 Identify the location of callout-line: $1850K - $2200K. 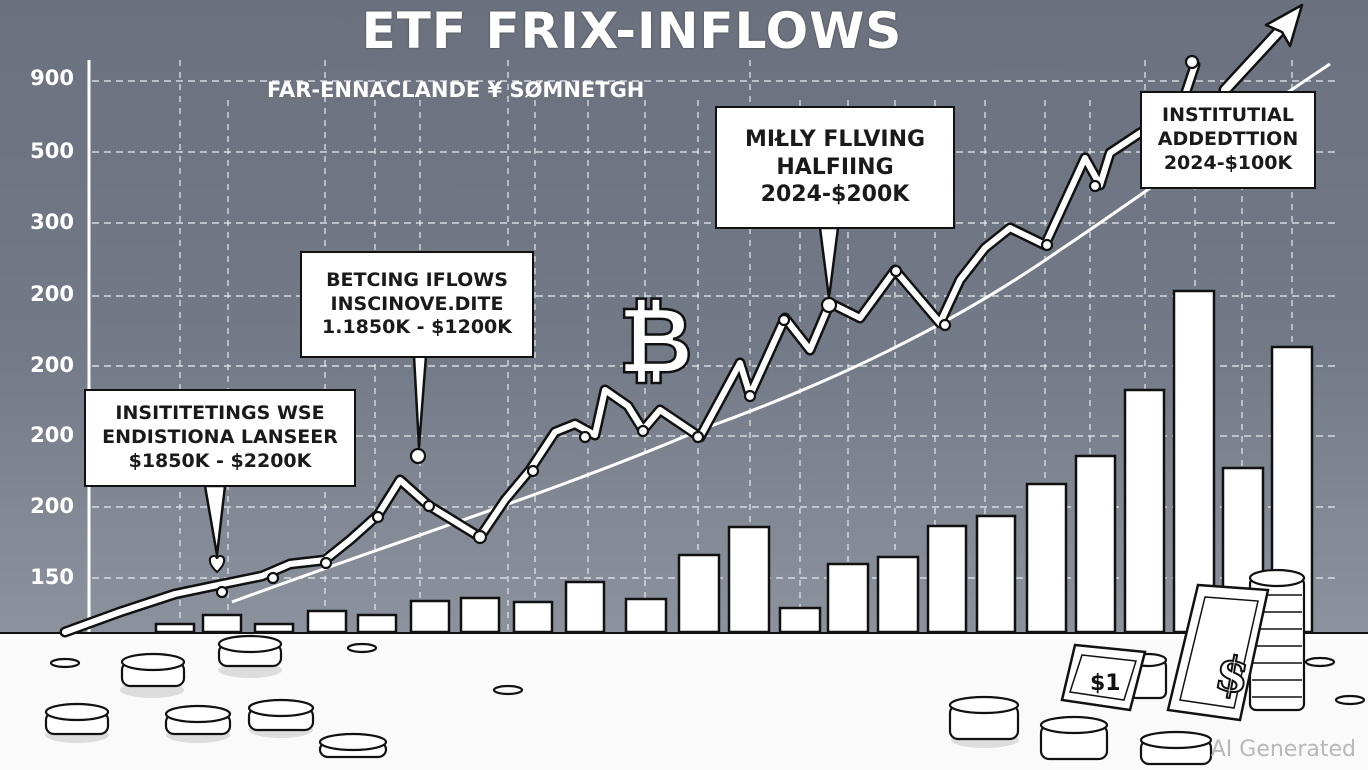
(220, 460).